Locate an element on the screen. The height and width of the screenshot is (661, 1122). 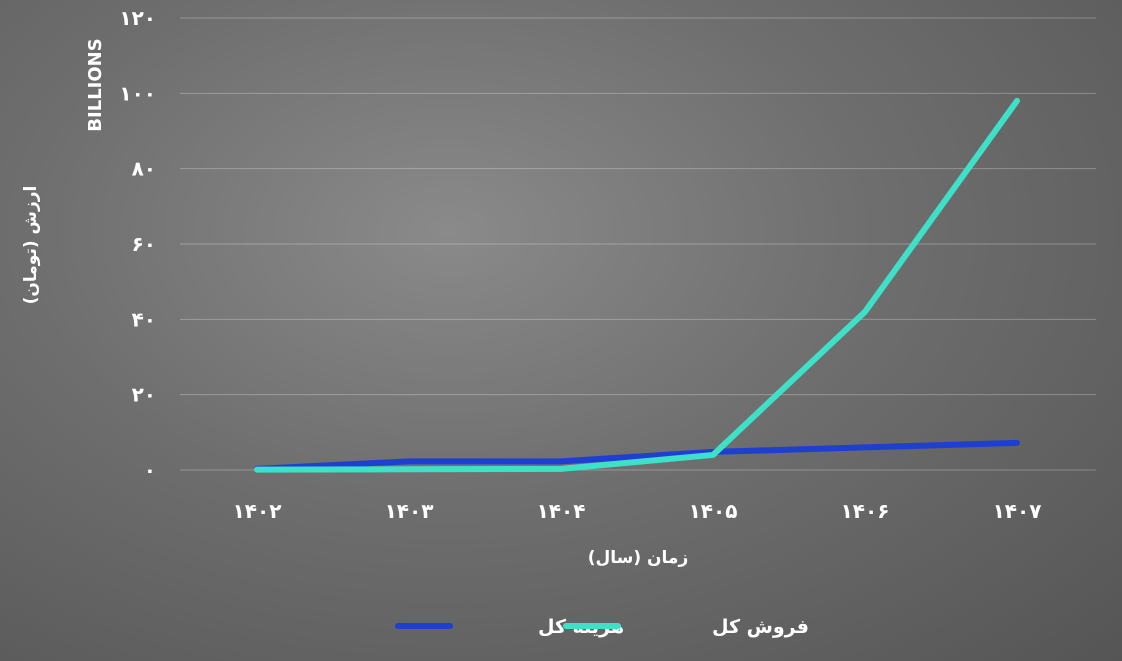
y-axis-ticks: ۰ ۲۰ ۴۰ ۶۰ ۸۰ ۱۰۰ ۱۲۰ is located at coordinates (137, 244).